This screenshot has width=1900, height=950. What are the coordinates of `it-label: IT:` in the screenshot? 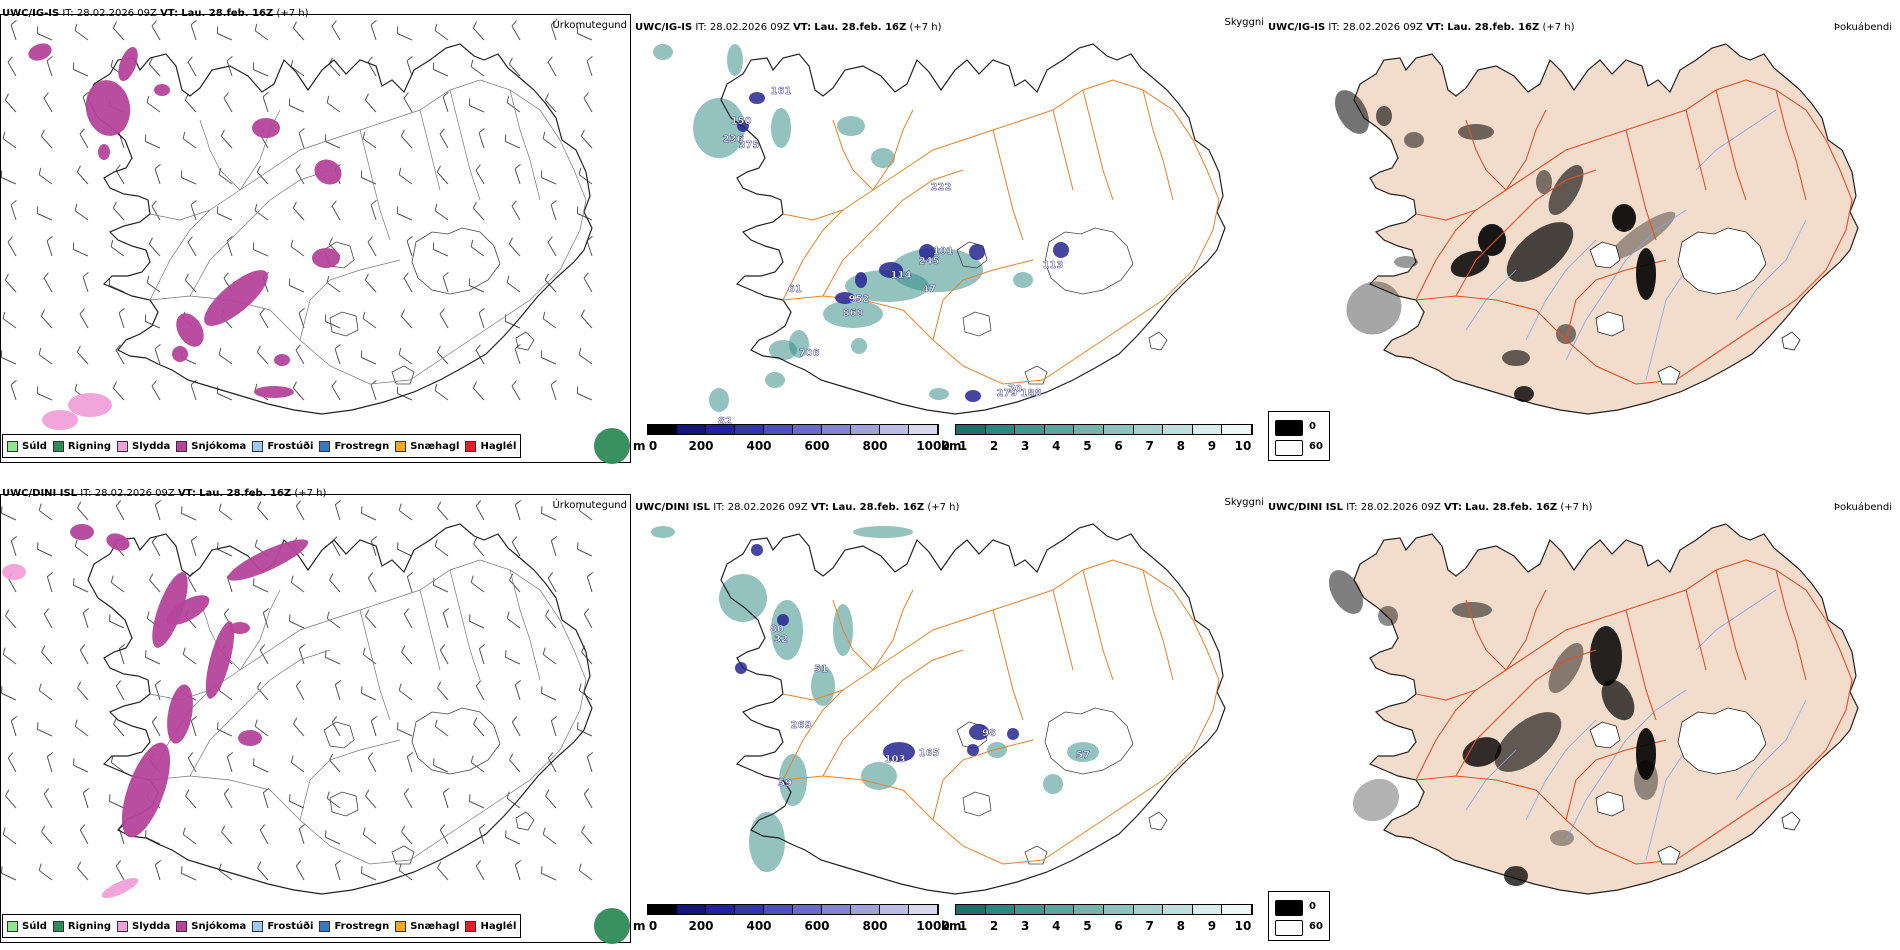 It's located at (68, 13).